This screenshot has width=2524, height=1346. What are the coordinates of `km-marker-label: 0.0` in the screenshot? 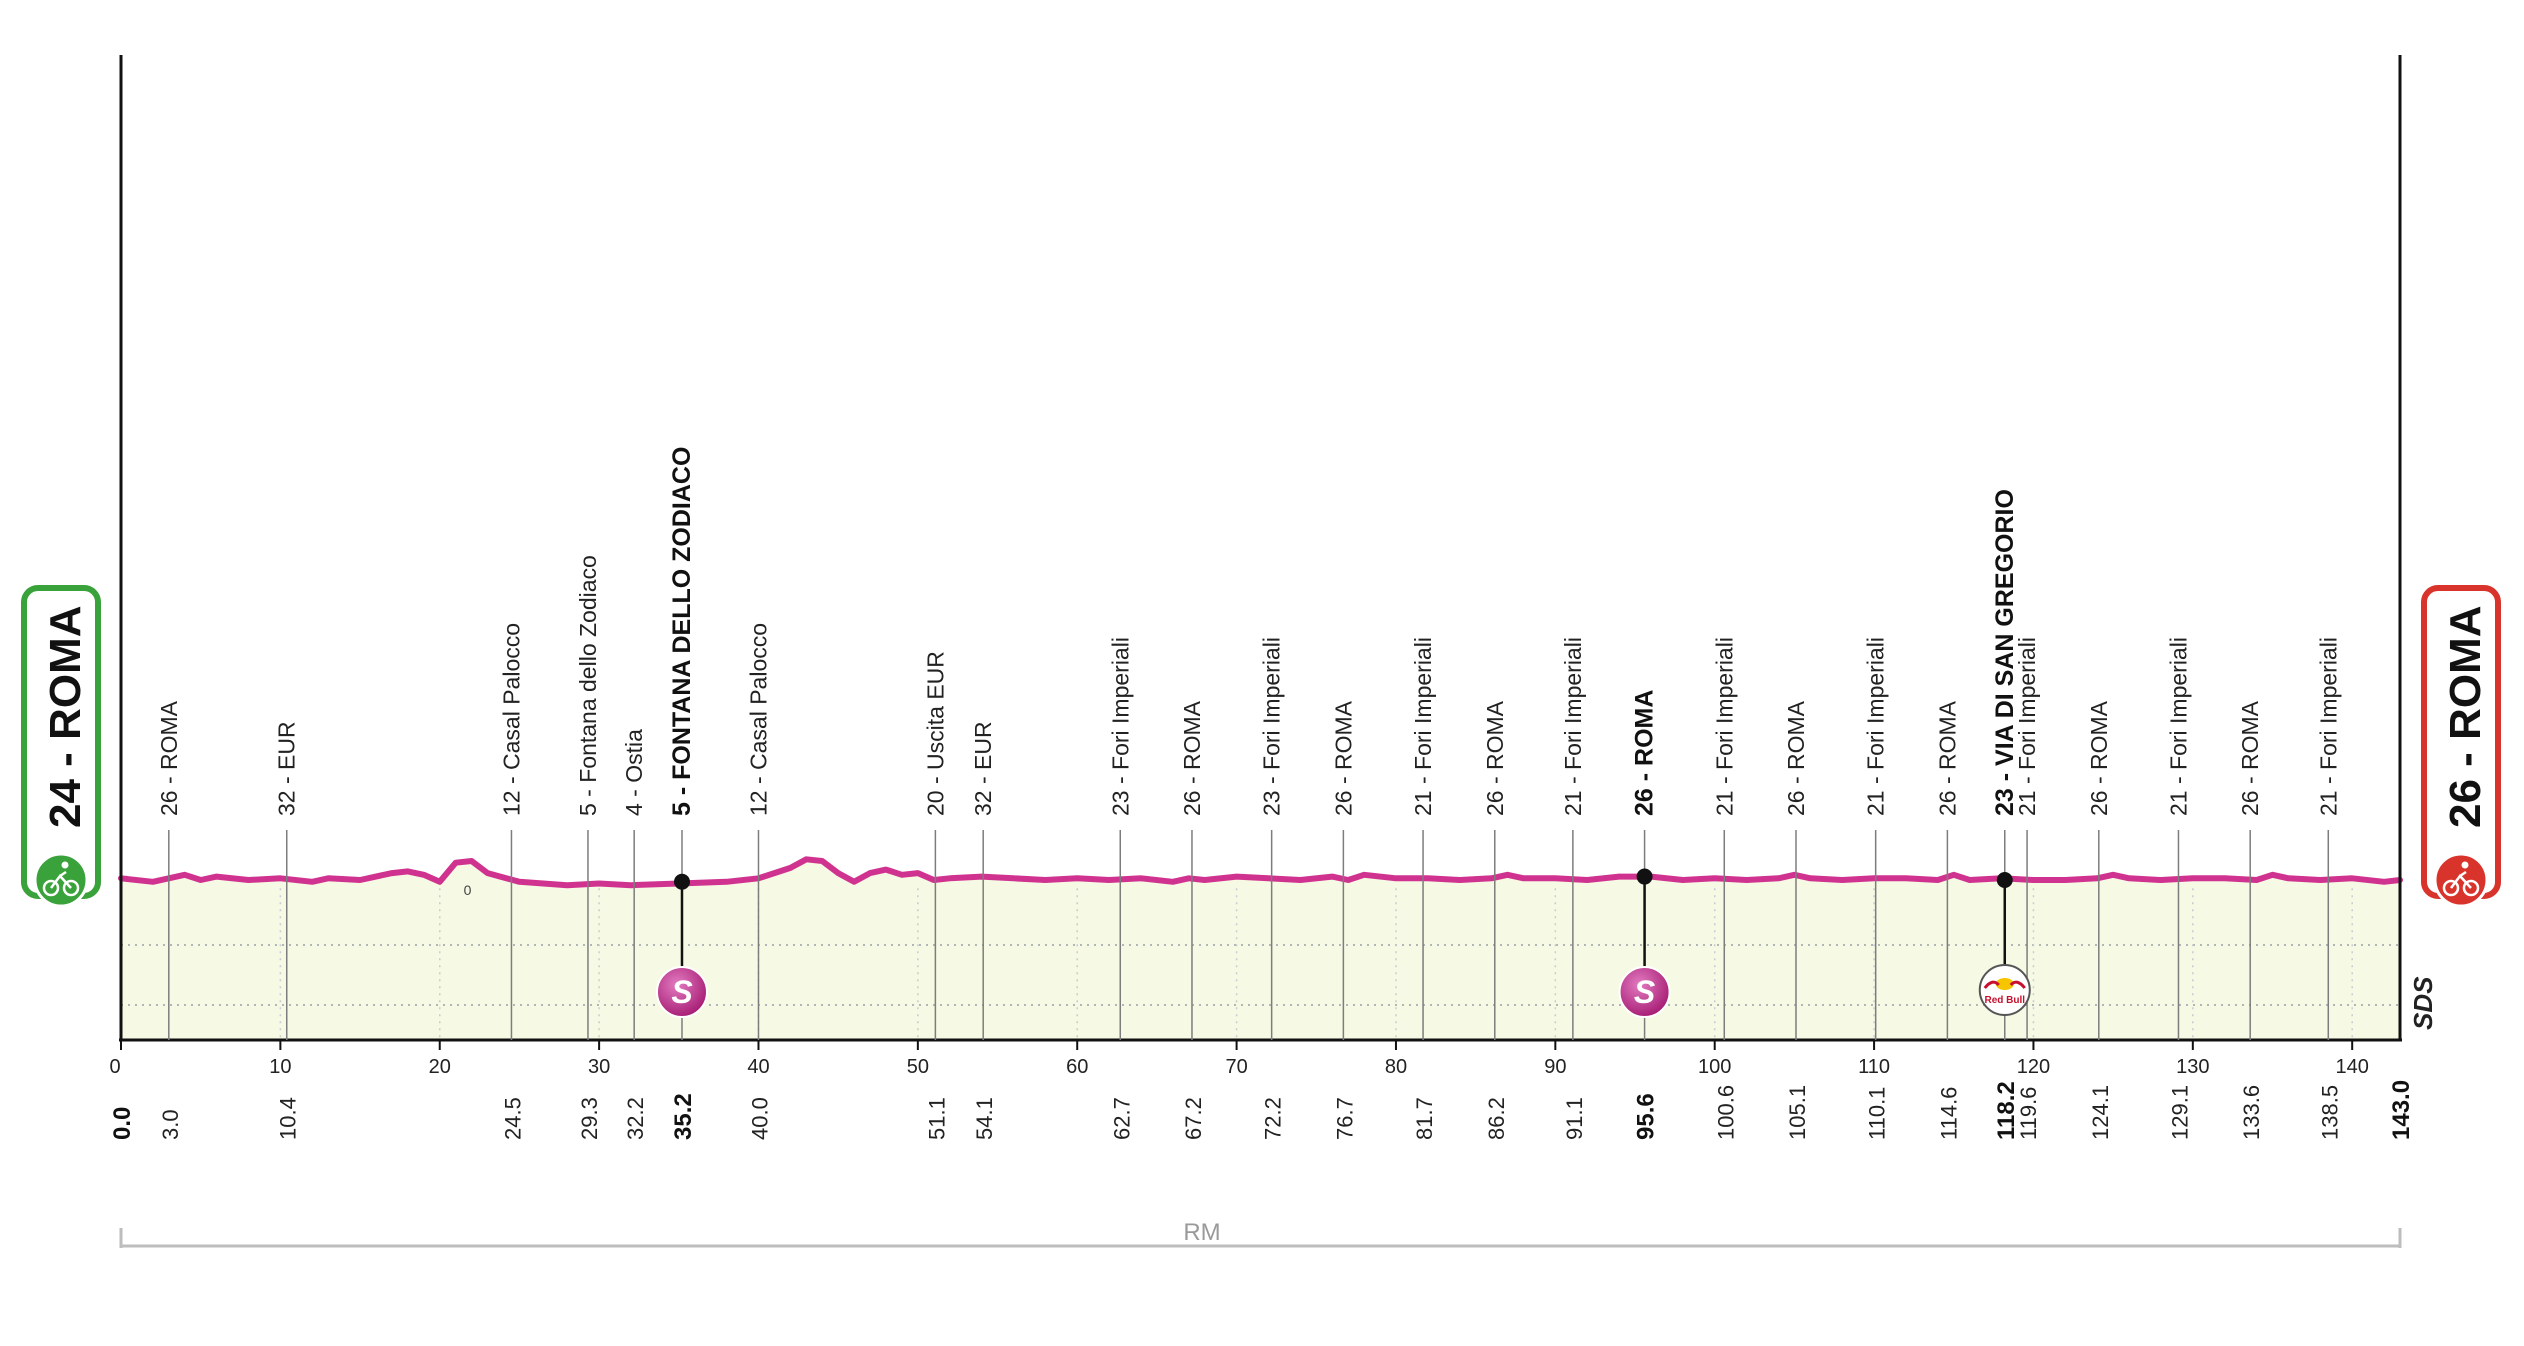 It's located at (122, 1123).